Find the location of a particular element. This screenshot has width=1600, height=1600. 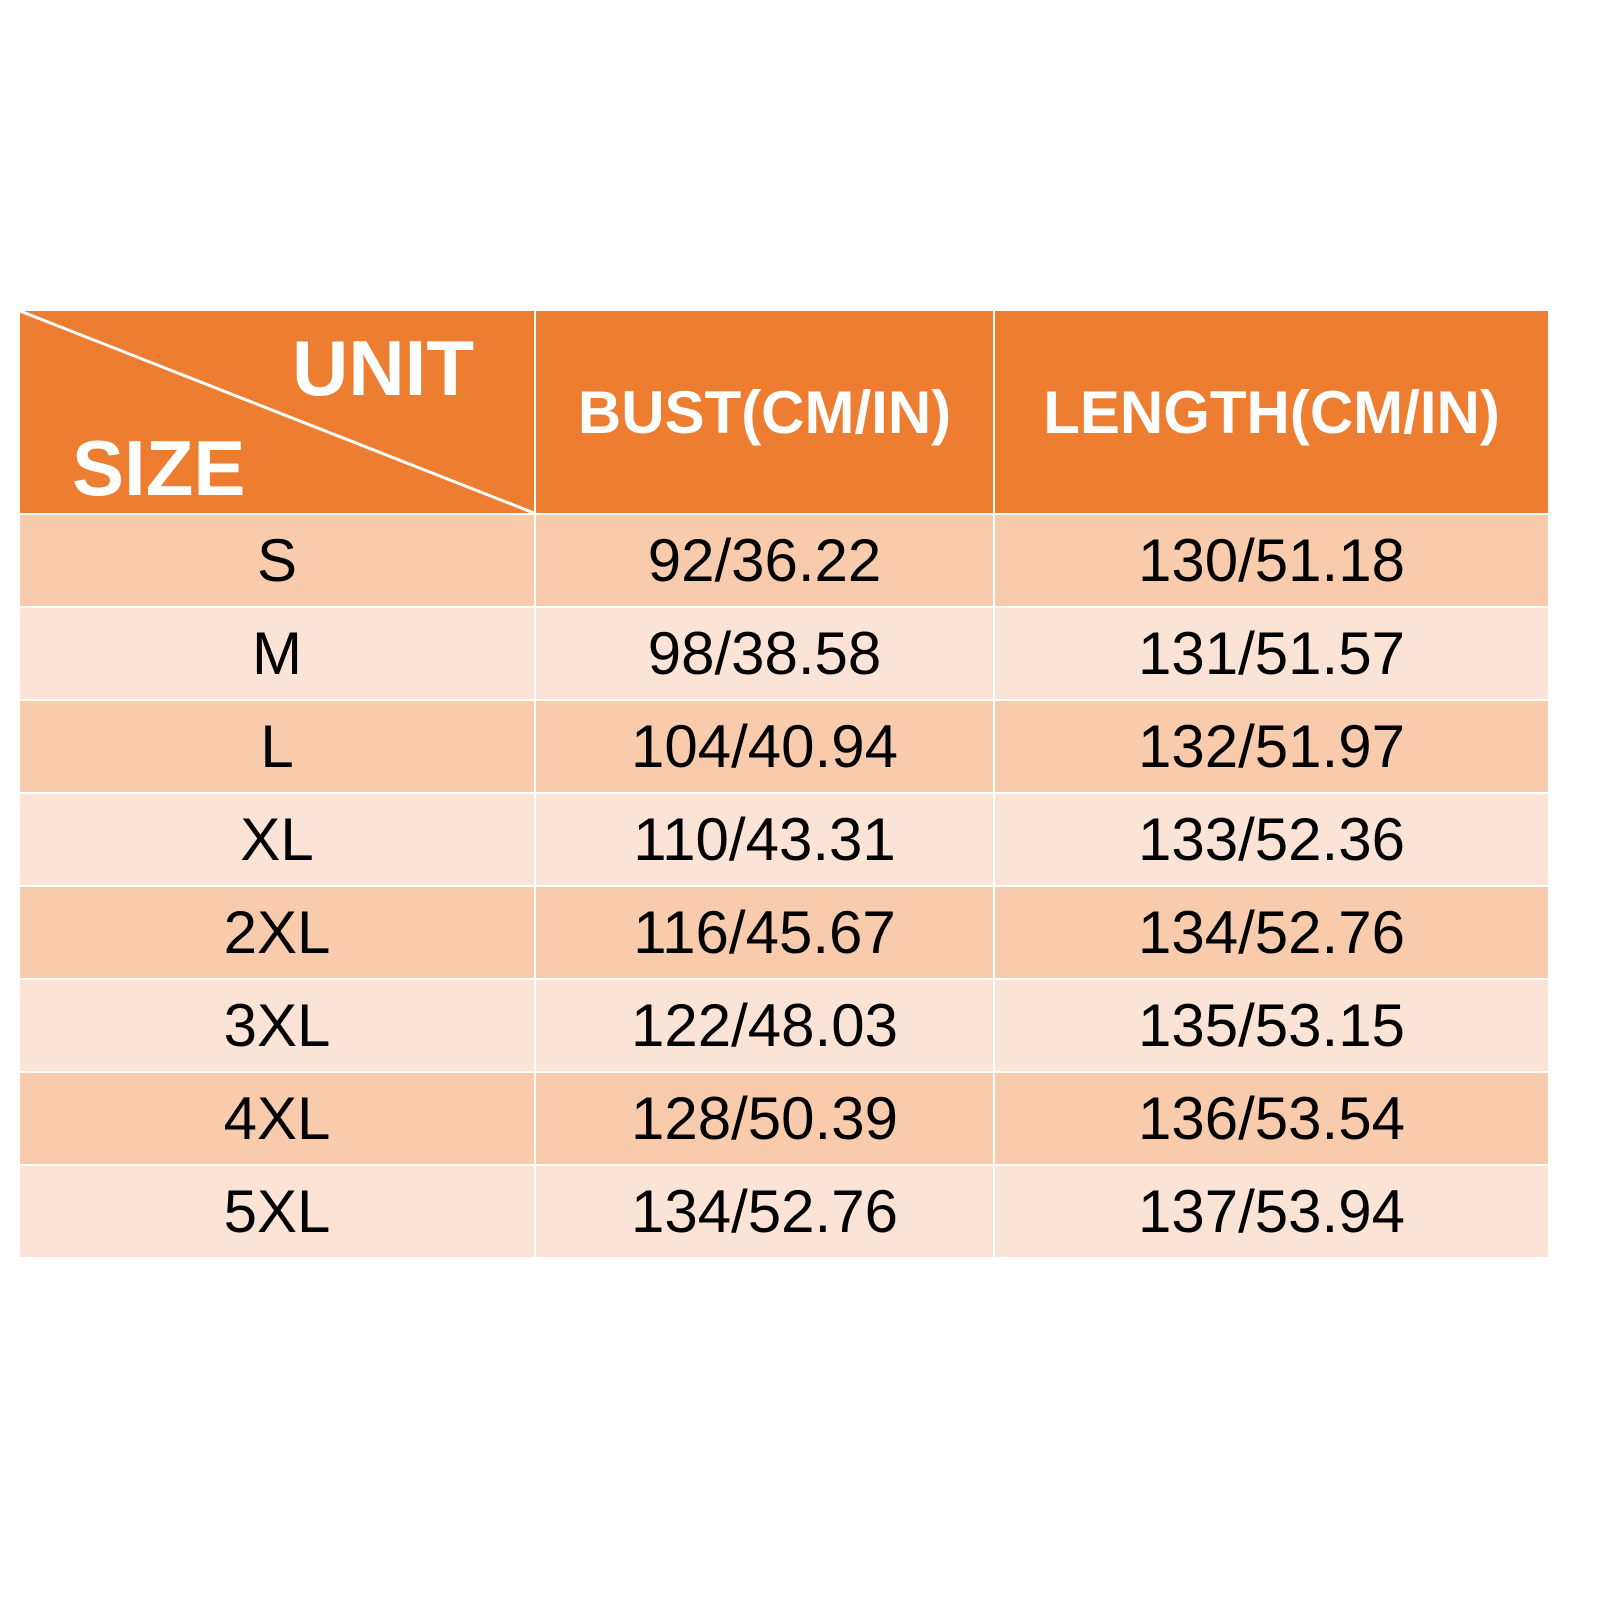

diagonal-divider is located at coordinates (277, 412).